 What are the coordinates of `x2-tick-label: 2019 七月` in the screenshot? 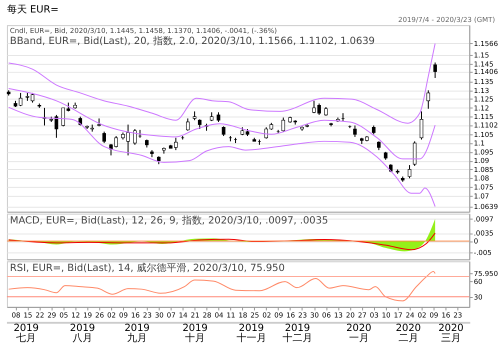 It's located at (26, 333).